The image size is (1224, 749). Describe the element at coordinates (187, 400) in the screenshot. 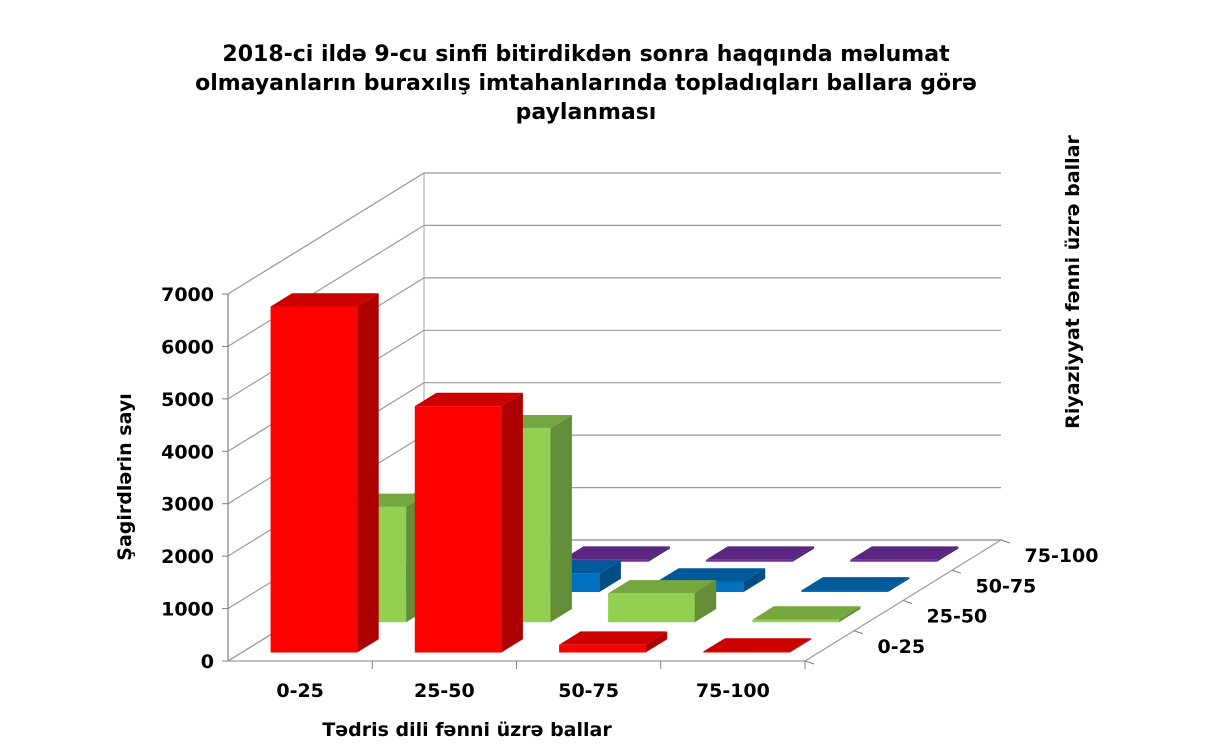

I see `y-tick-label: 5000` at that location.